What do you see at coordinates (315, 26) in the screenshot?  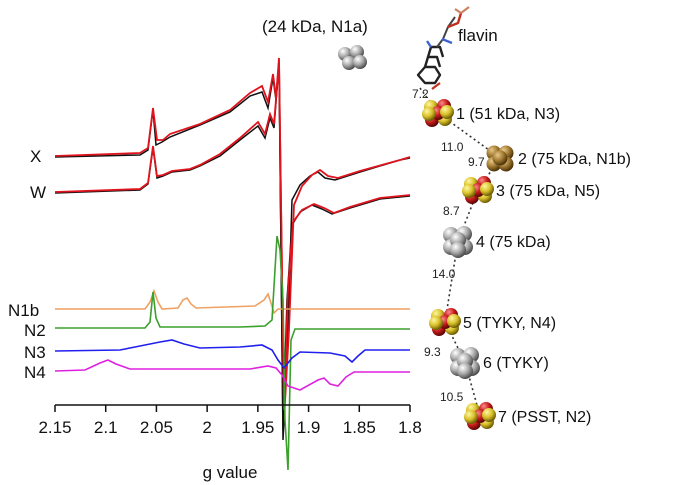 I see `n1a-label: (24 kDa, N1a)` at bounding box center [315, 26].